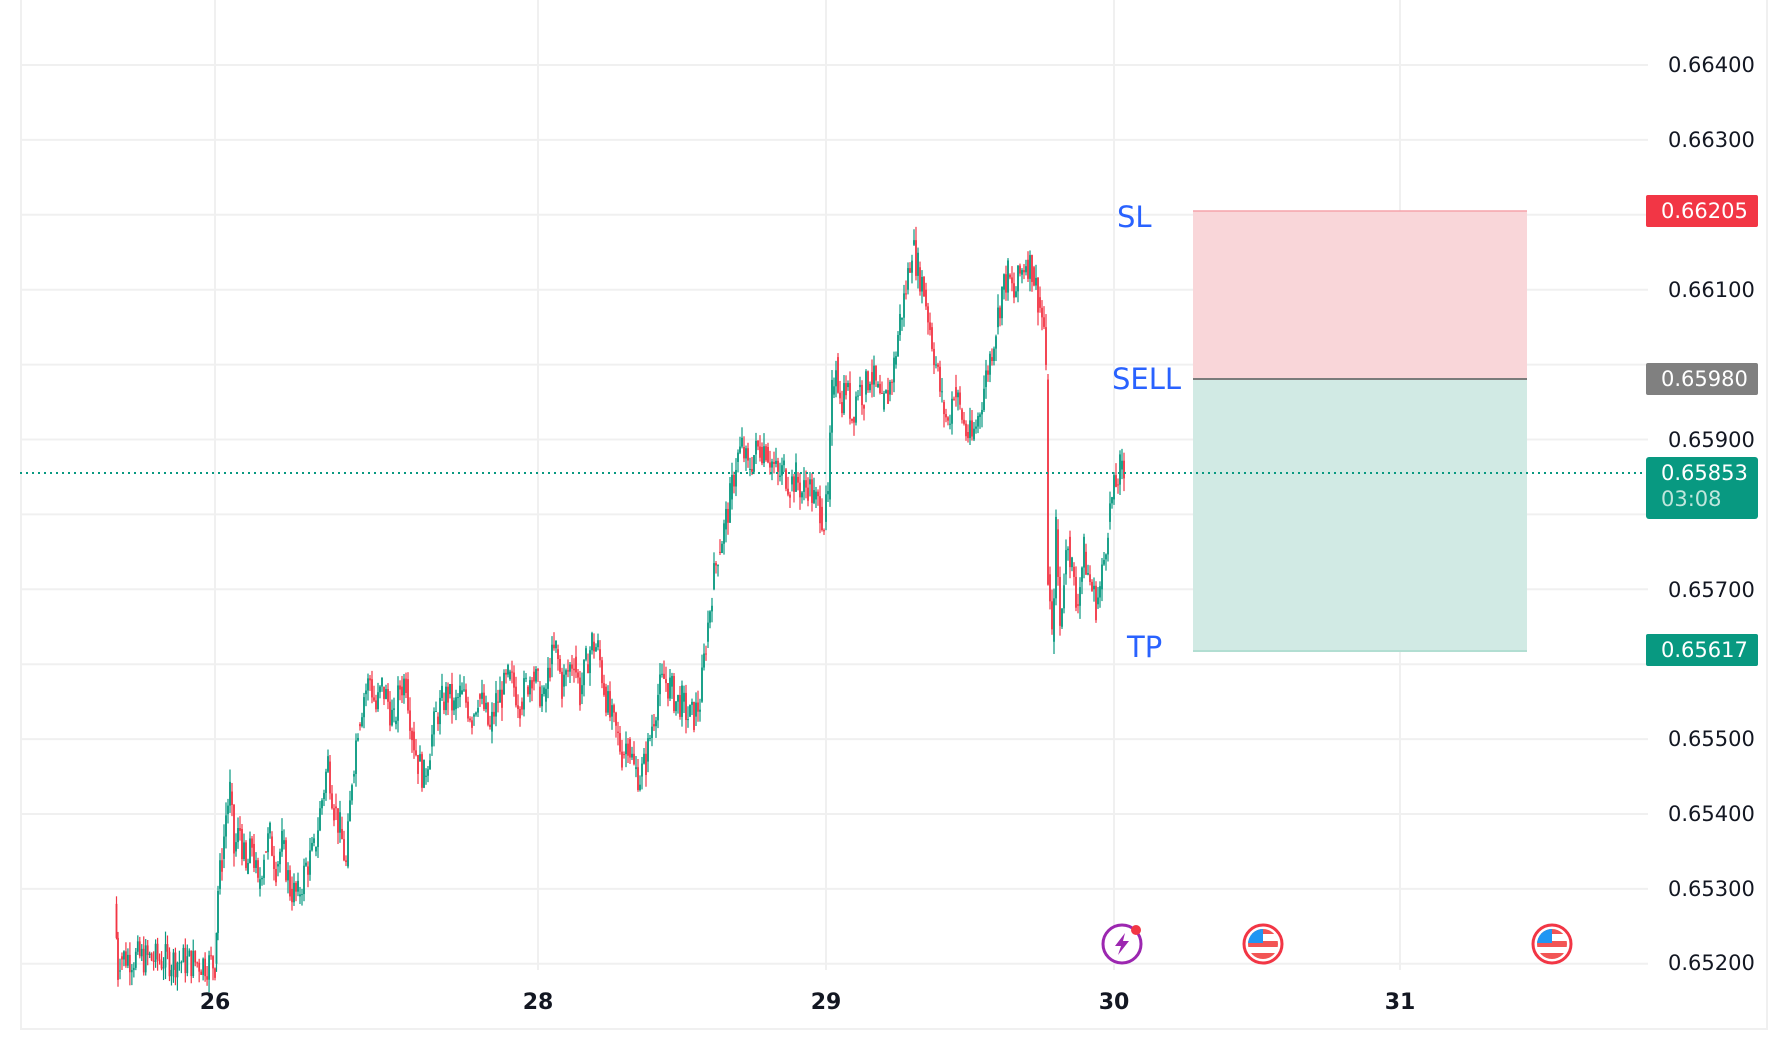 This screenshot has width=1788, height=1050. Describe the element at coordinates (1400, 1002) in the screenshot. I see `date-label: 31` at that location.